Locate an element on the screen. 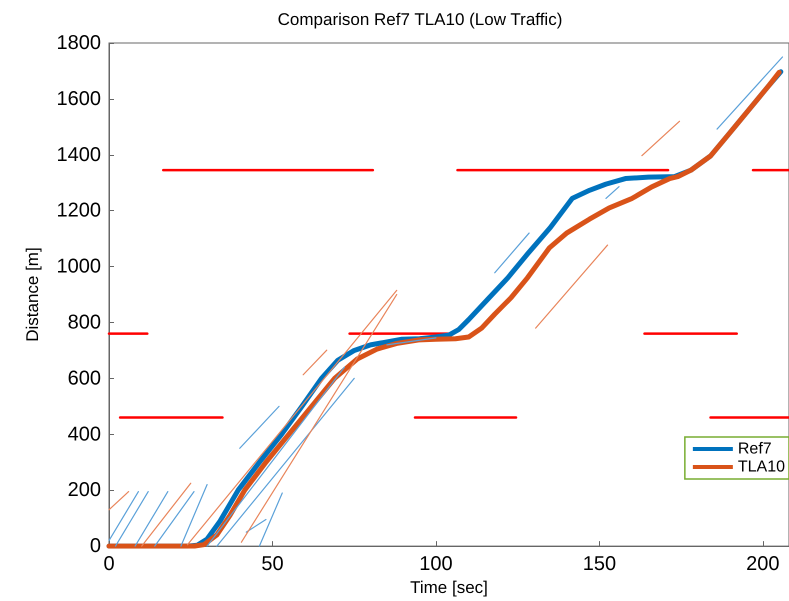  y-tick-label: 1400 is located at coordinates (78, 155).